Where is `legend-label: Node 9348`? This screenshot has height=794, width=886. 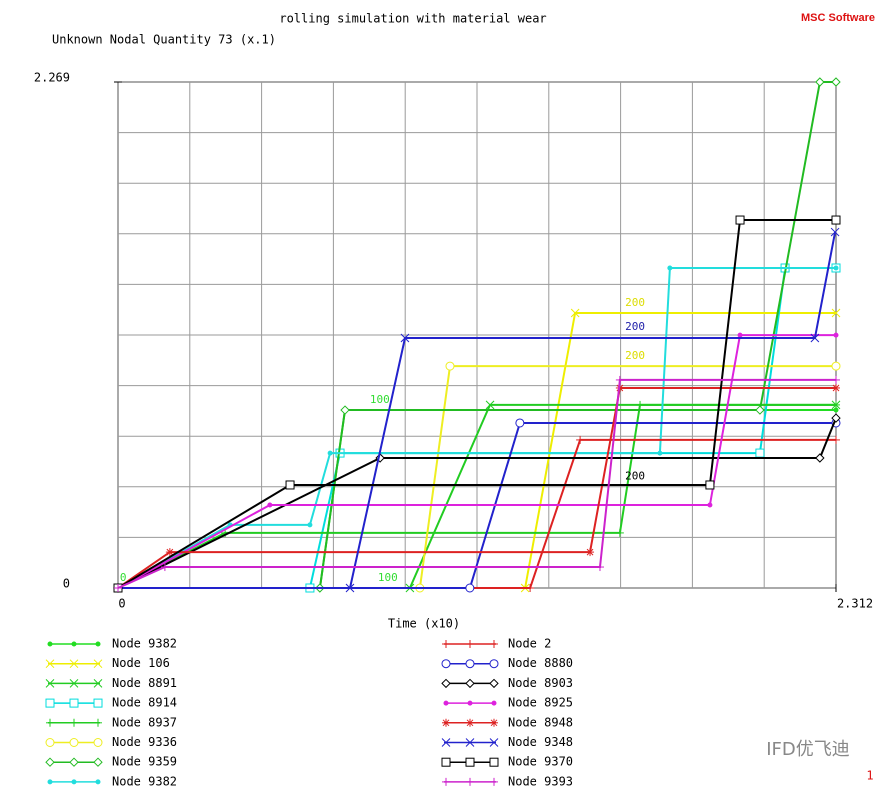 legend-label: Node 9348 is located at coordinates (540, 742).